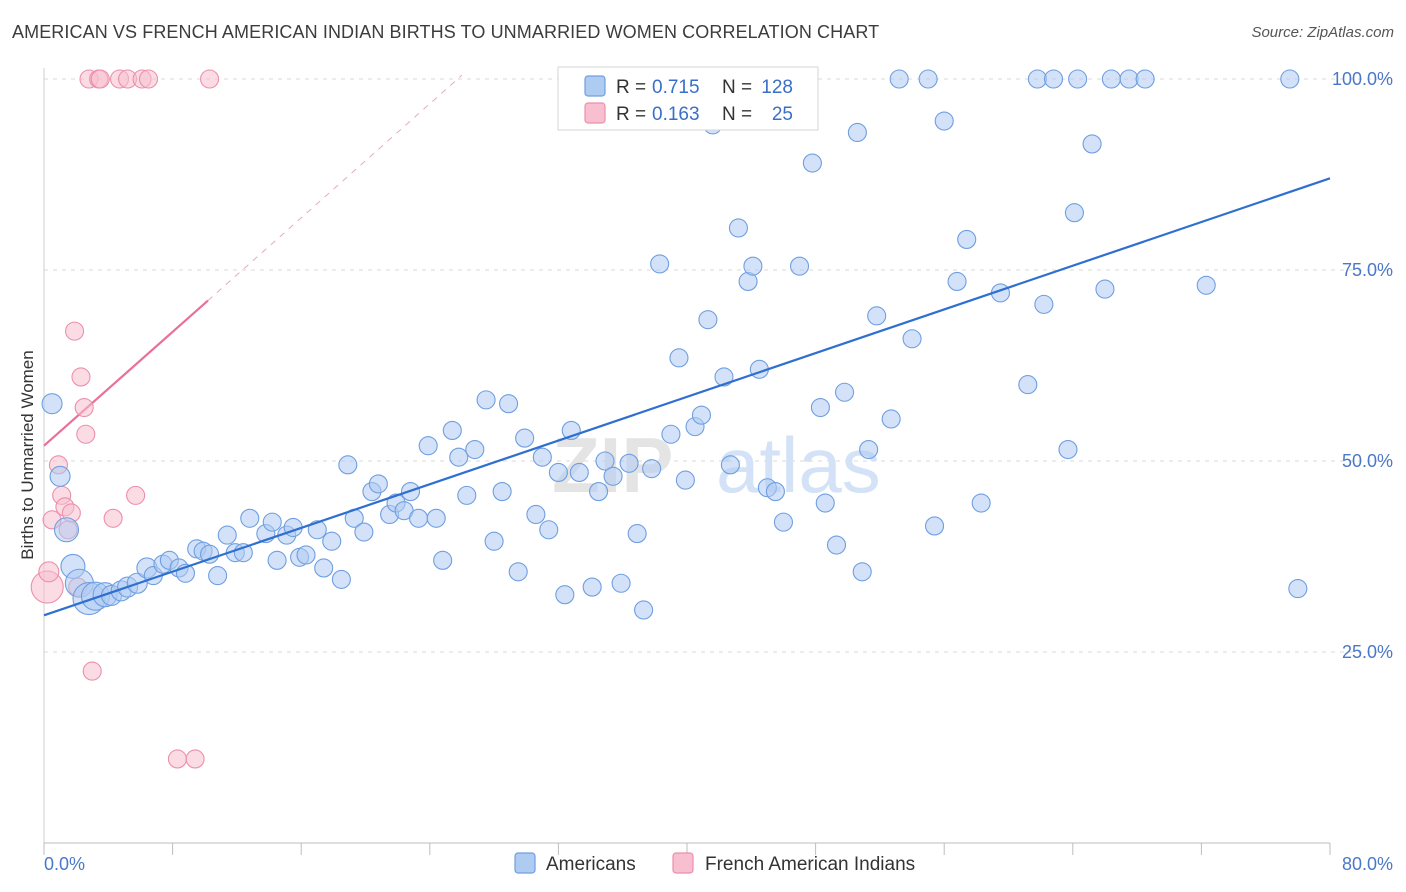 This screenshot has height=892, width=1406. I want to click on legend-r-value-americans: 0.715, so click(676, 87).